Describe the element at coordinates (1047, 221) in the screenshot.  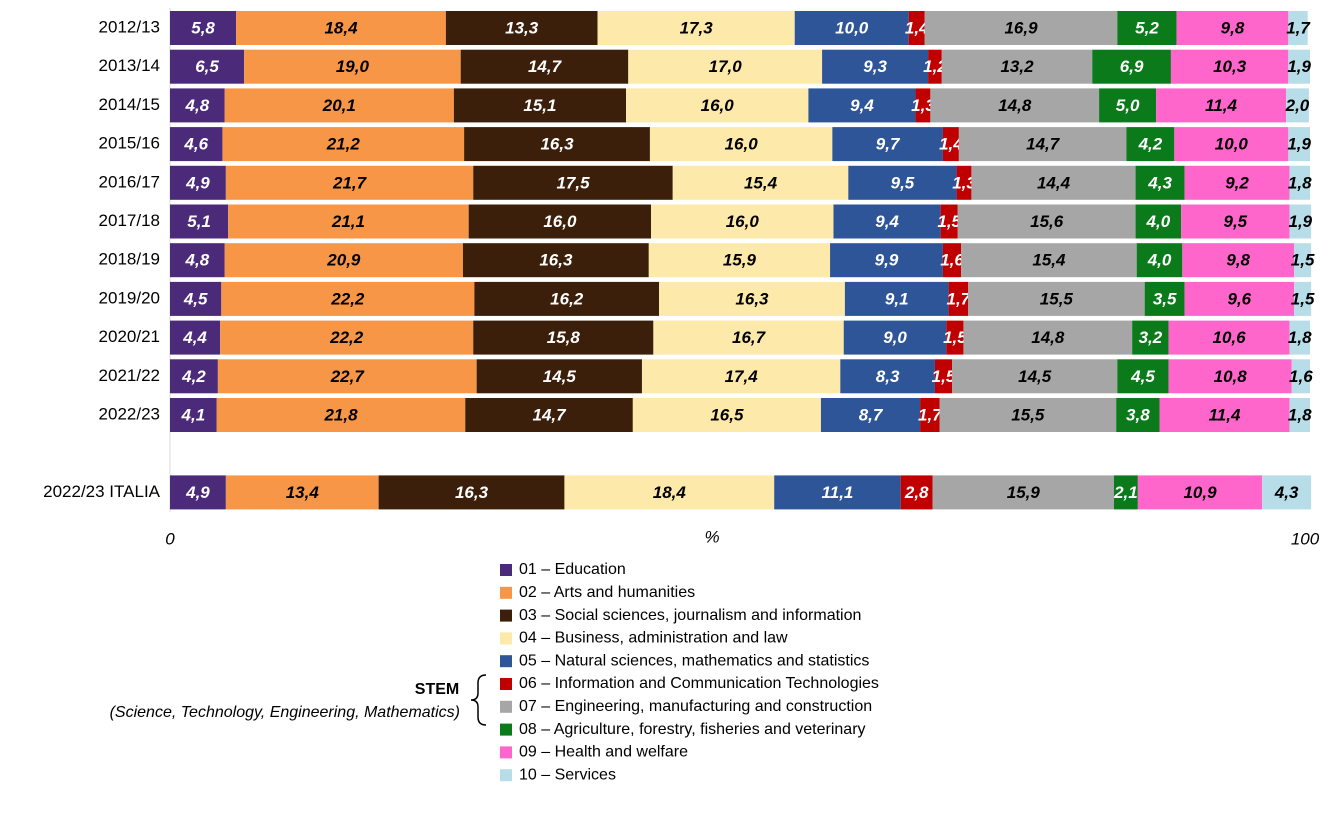
I see `value-label: 15,6` at that location.